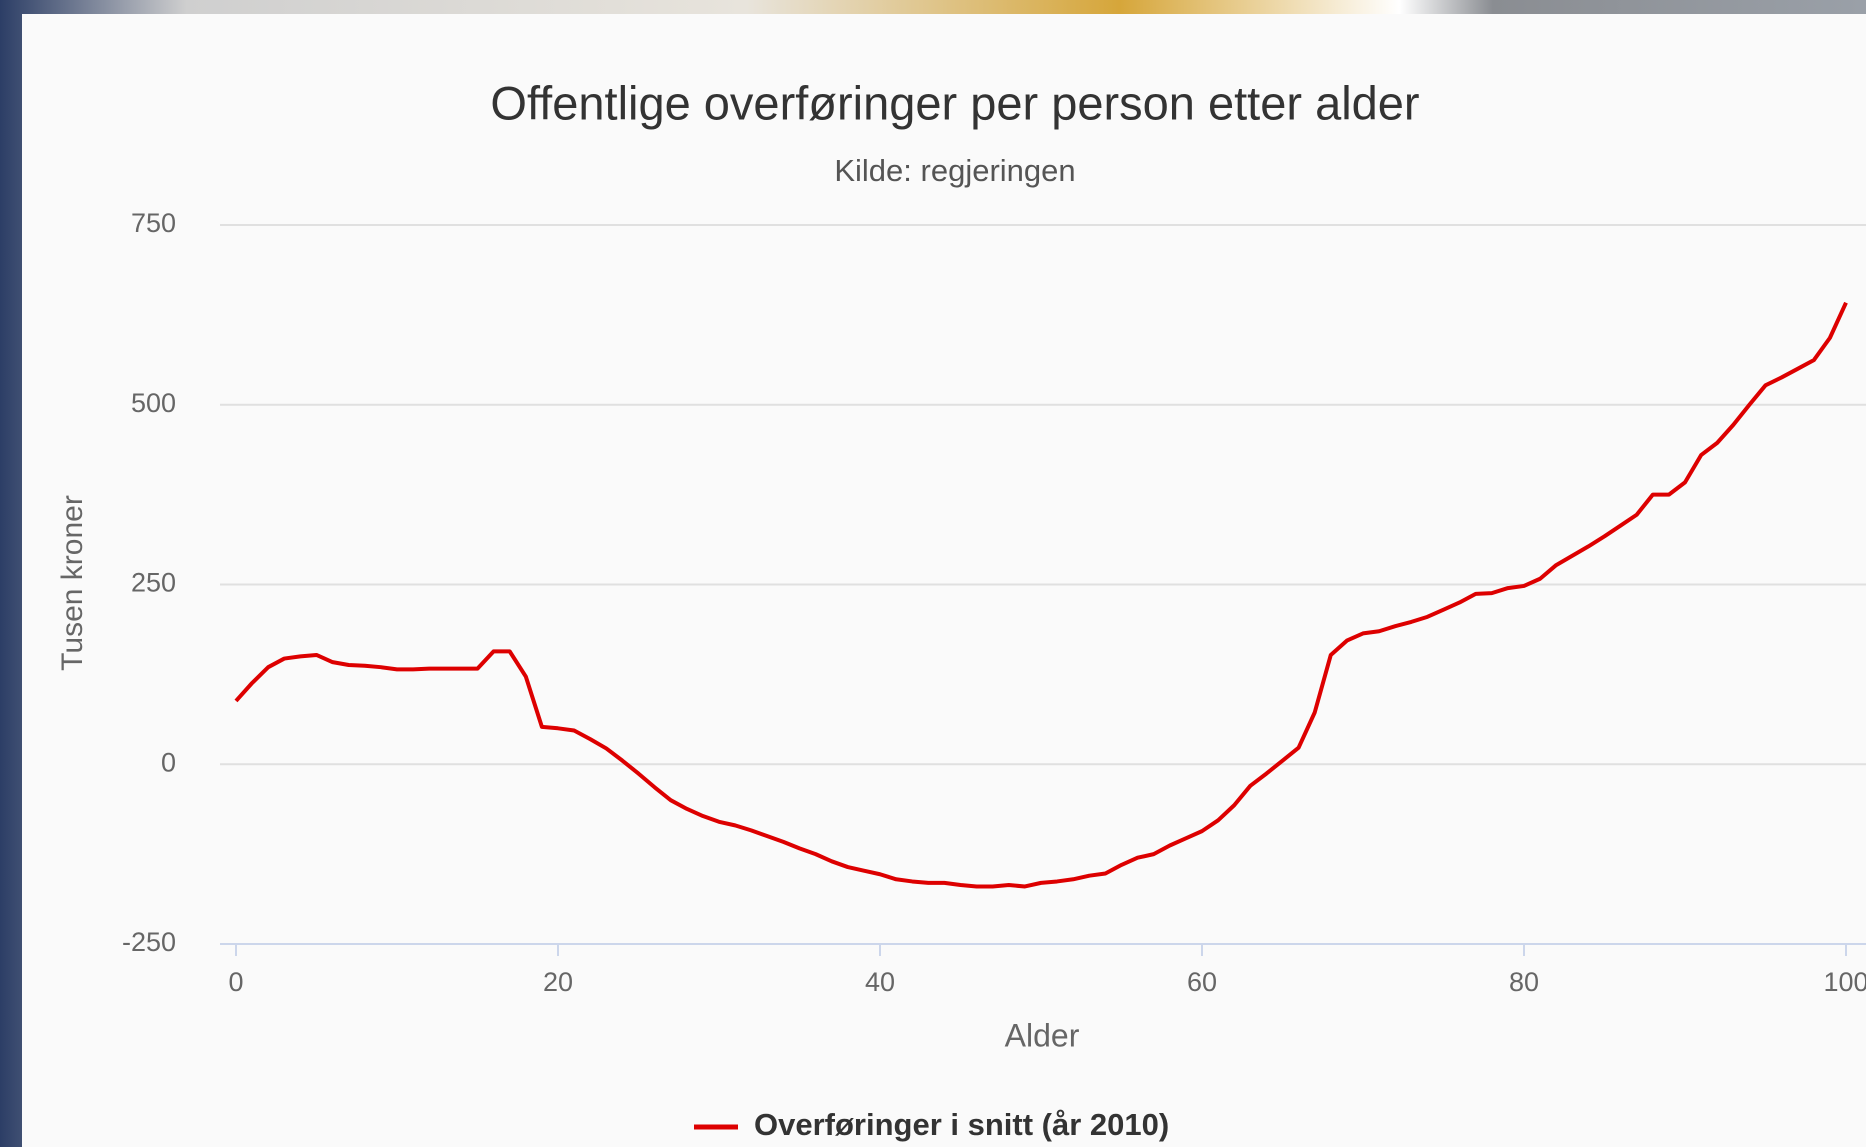  I want to click on chart-subtitle: Kilde: regjeringen, so click(954, 170).